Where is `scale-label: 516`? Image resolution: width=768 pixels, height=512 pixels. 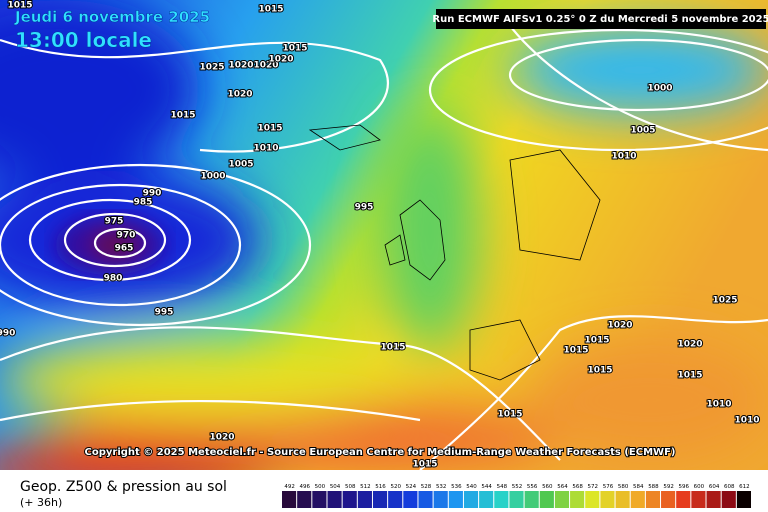 scale-label: 516 is located at coordinates (380, 487).